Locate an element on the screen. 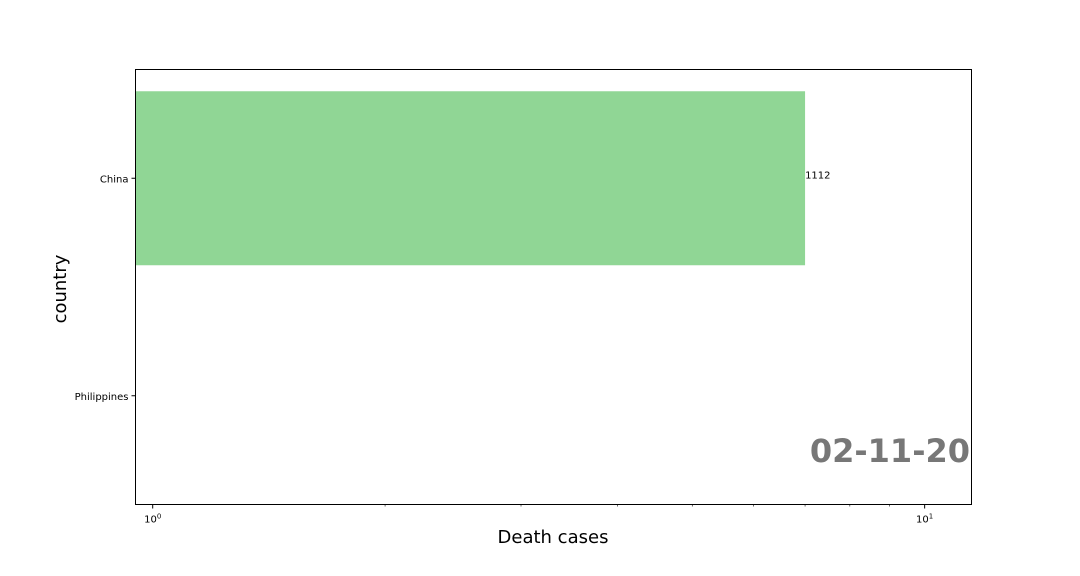  x-tick-label: 10¹ is located at coordinates (924, 519).